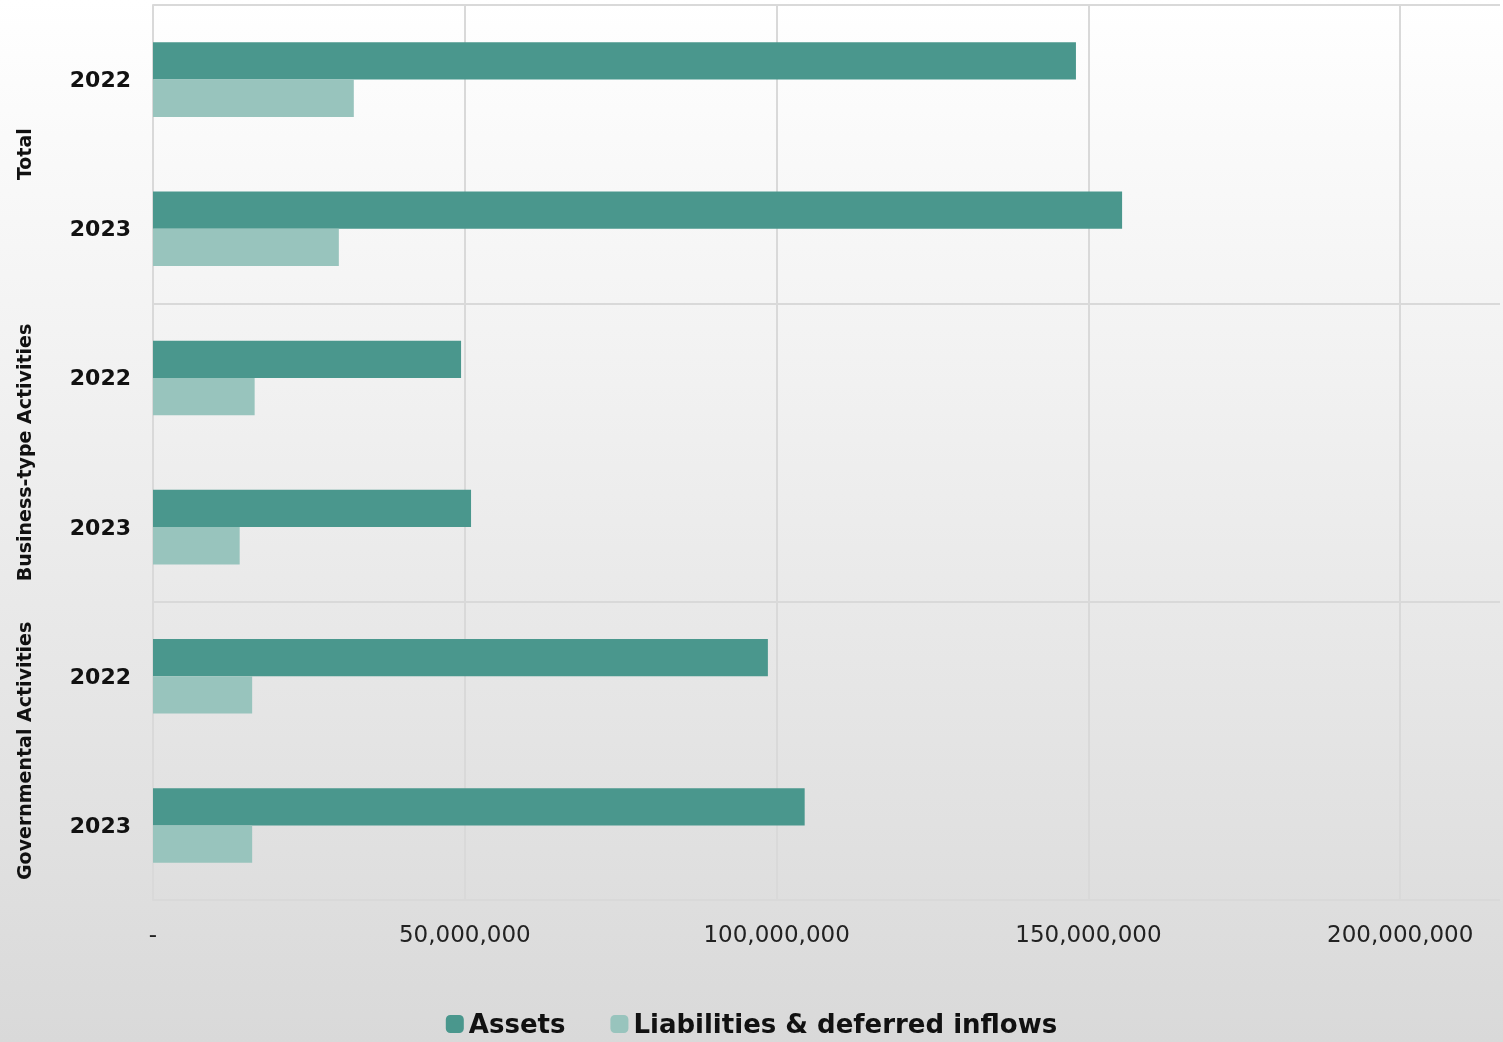 The width and height of the screenshot is (1503, 1042). I want to click on text: Total, so click(23, 154).